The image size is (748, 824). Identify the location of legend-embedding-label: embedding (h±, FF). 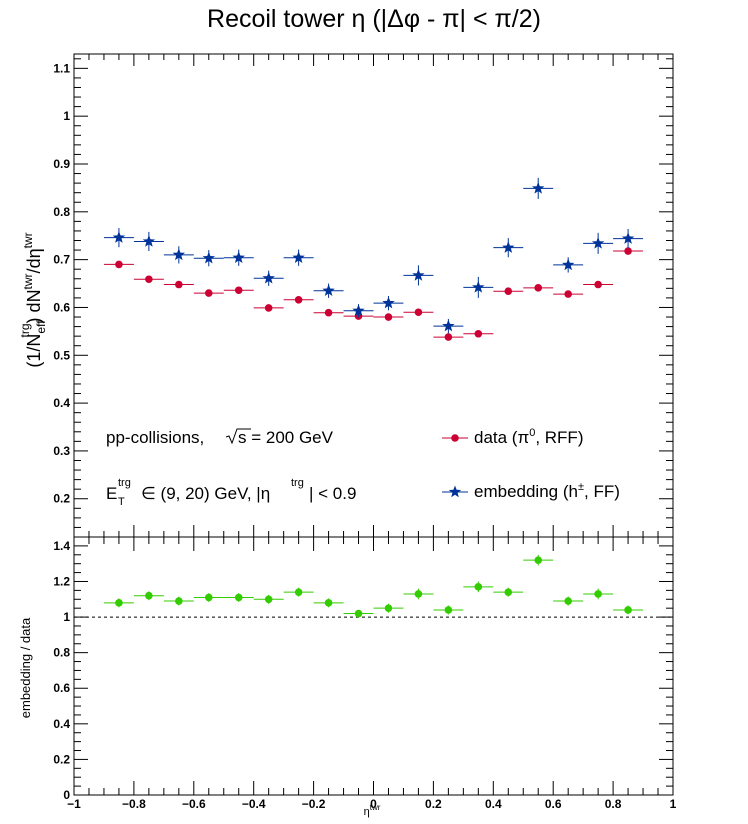
(547, 491).